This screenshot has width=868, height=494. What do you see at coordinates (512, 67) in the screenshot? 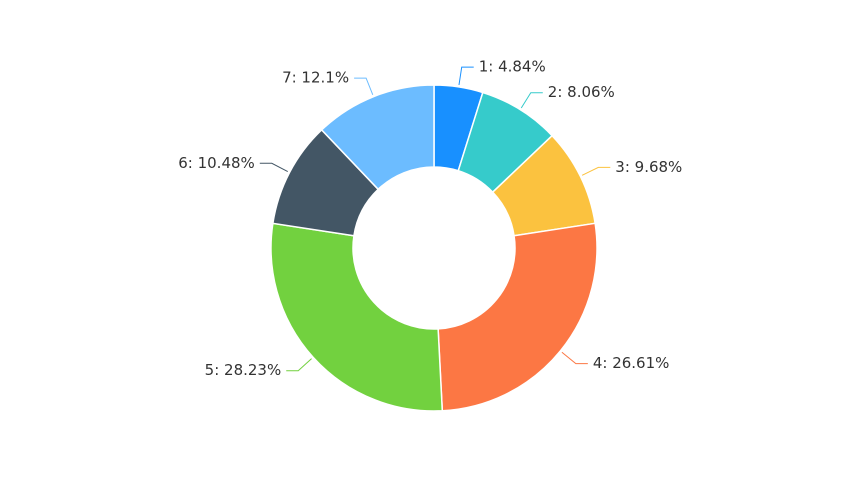
I see `slice-label-1: 1: 4.84%` at bounding box center [512, 67].